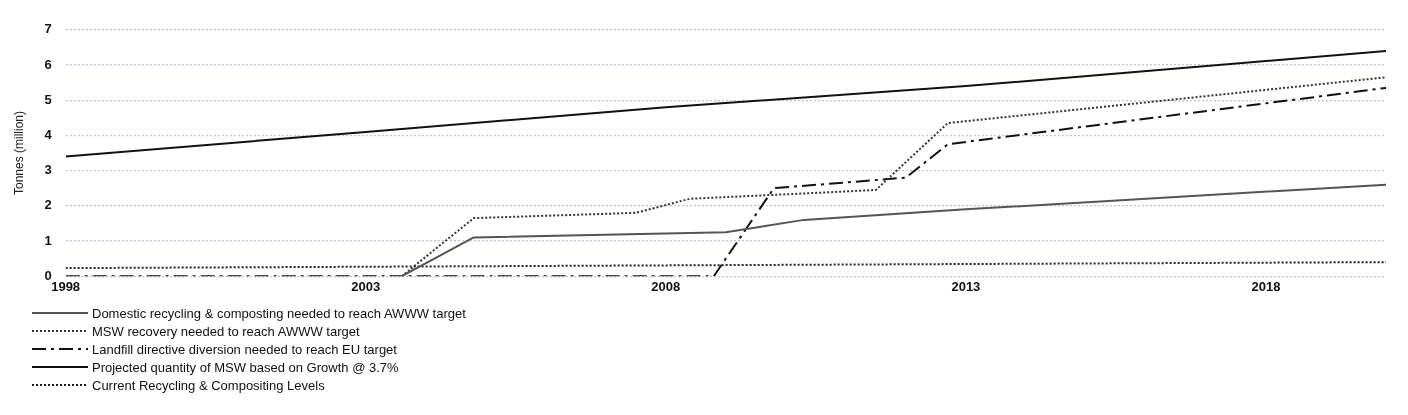  I want to click on legend-label: Projected quantity of MSW based on Growth @ 3.7%, so click(245, 367).